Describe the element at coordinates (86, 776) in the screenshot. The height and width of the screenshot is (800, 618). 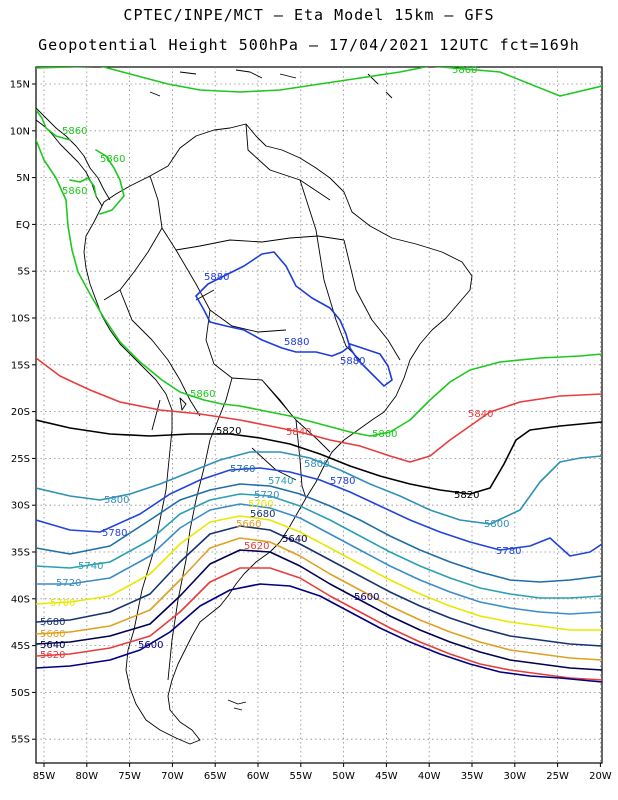
I see `lon-tick-label: 80W` at that location.